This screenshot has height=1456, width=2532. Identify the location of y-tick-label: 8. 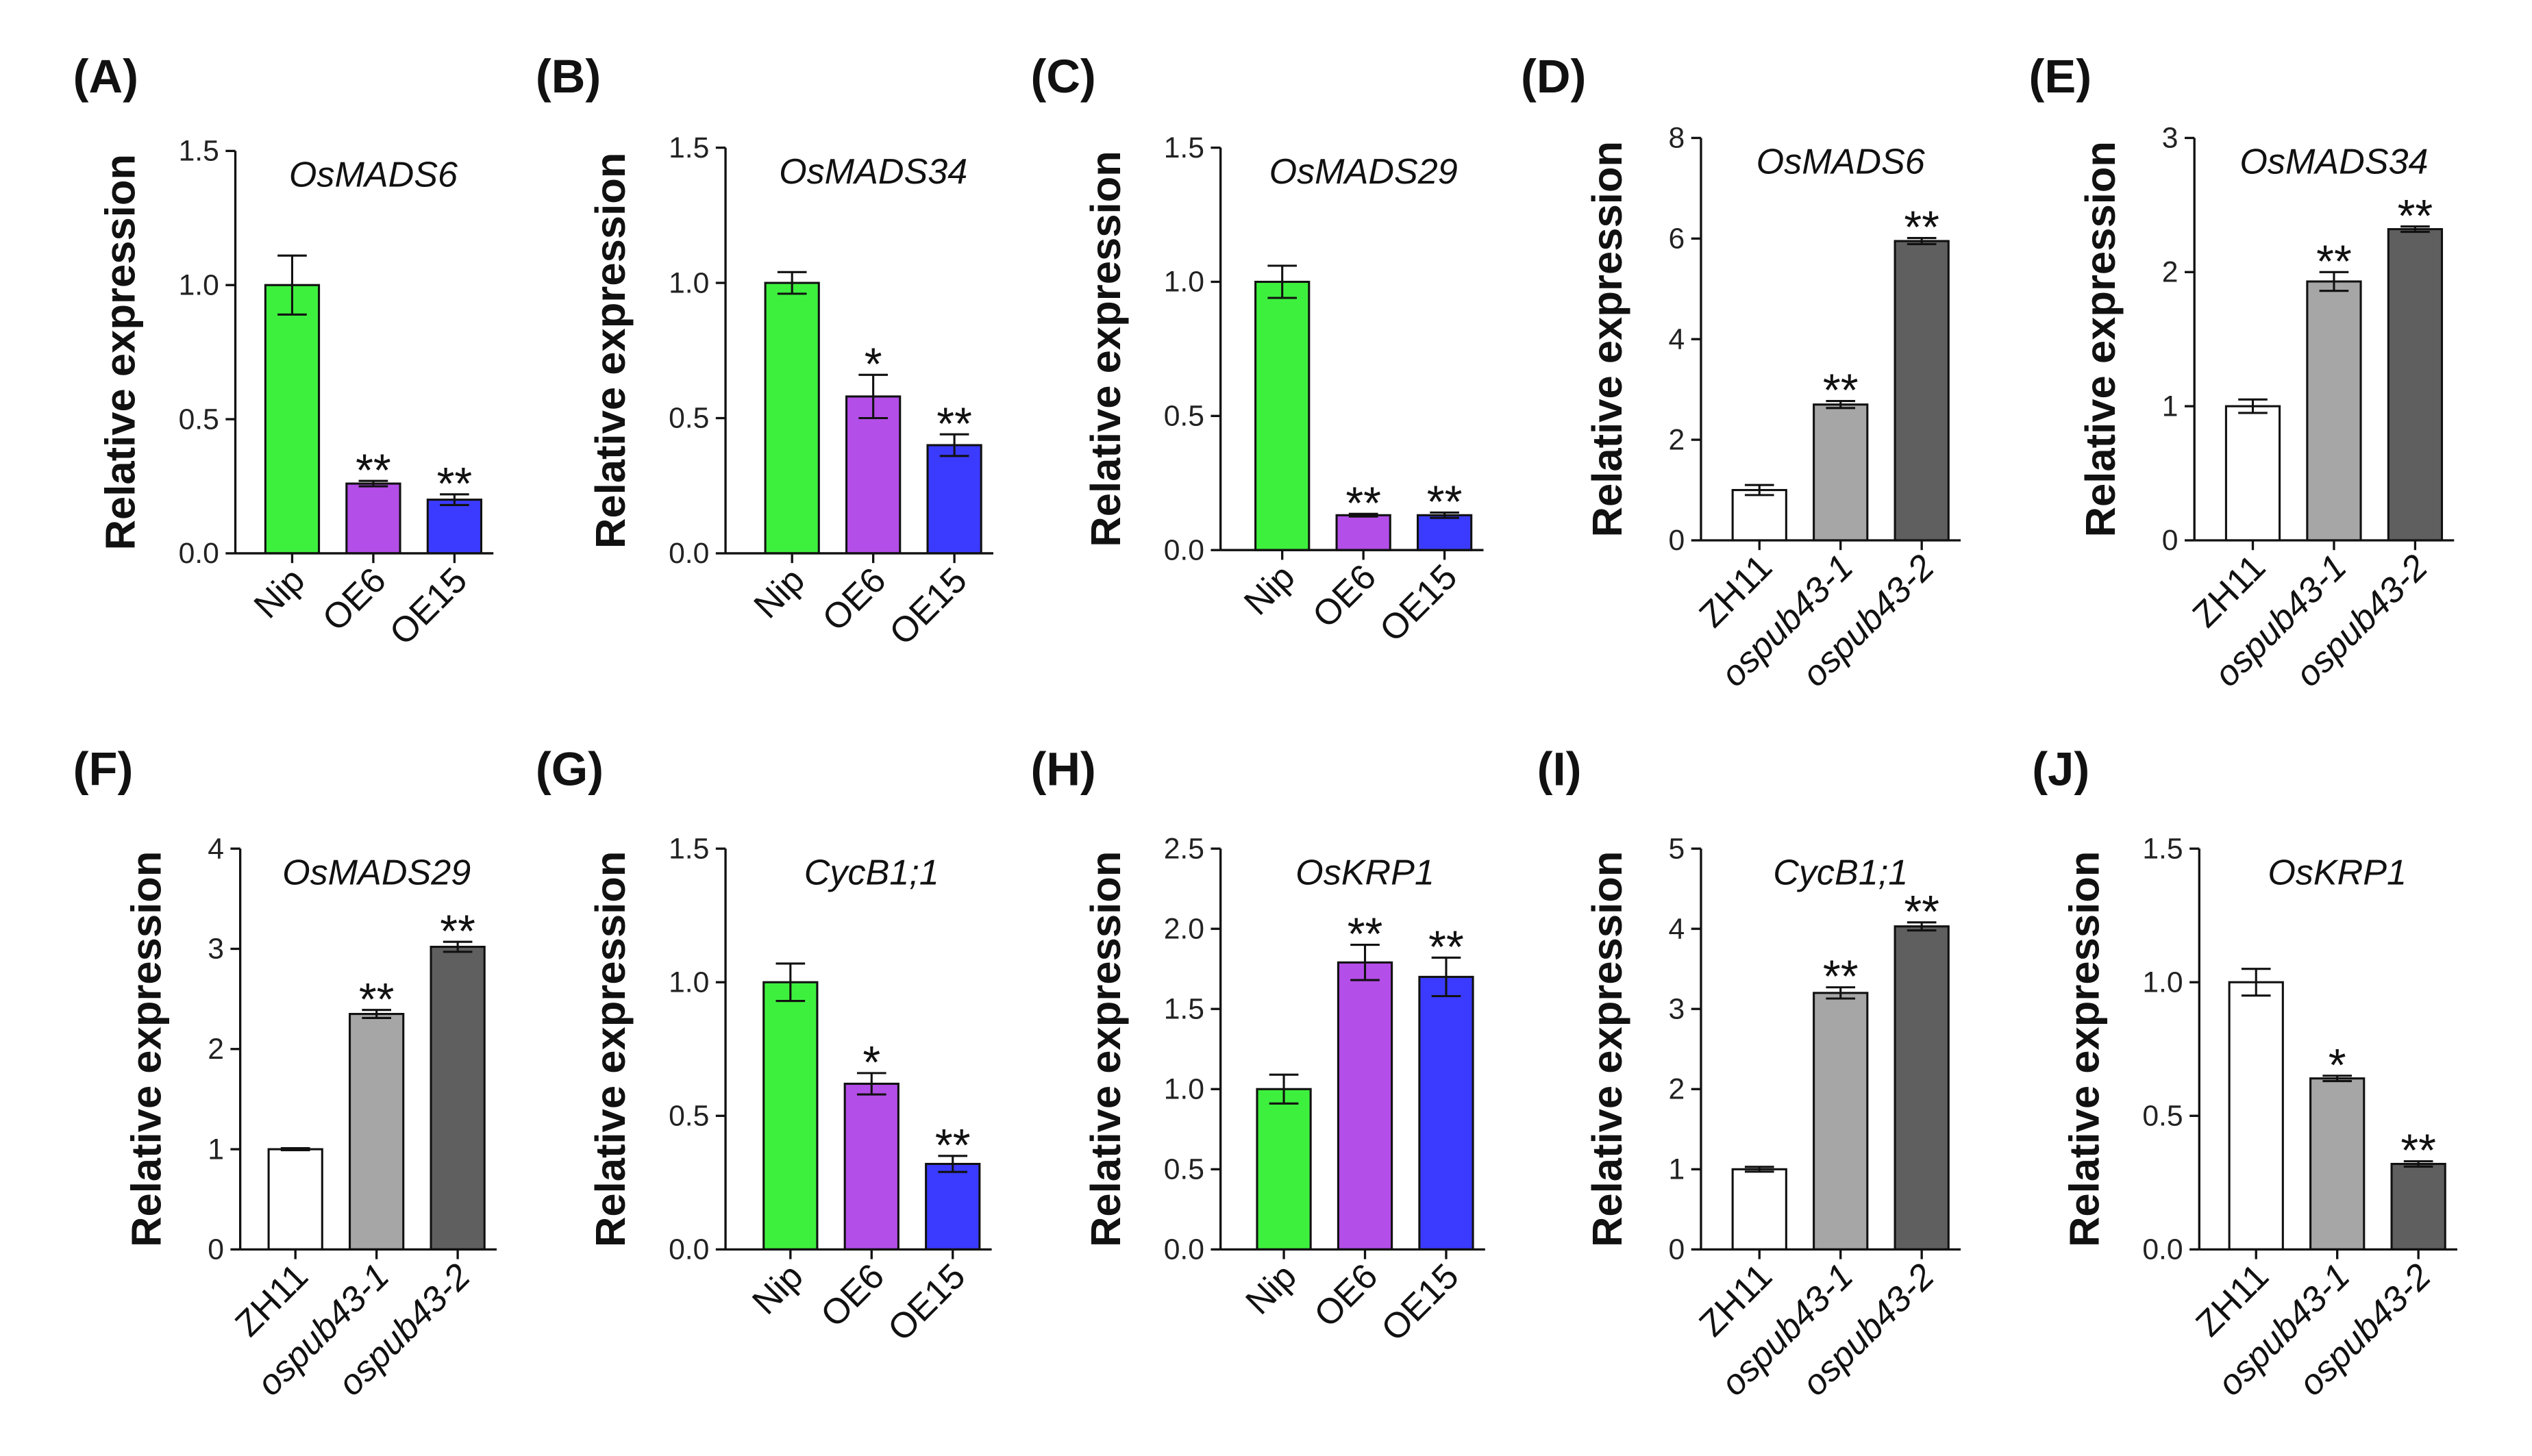
(1677, 138).